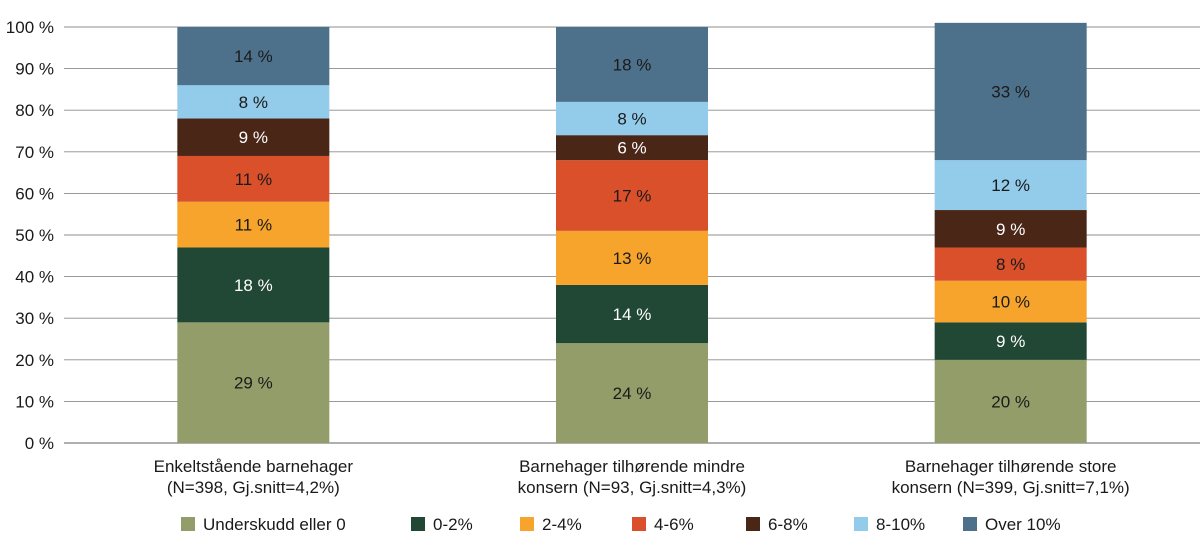 This screenshot has width=1200, height=558. Describe the element at coordinates (34, 193) in the screenshot. I see `y-tick-label: 60 %` at that location.